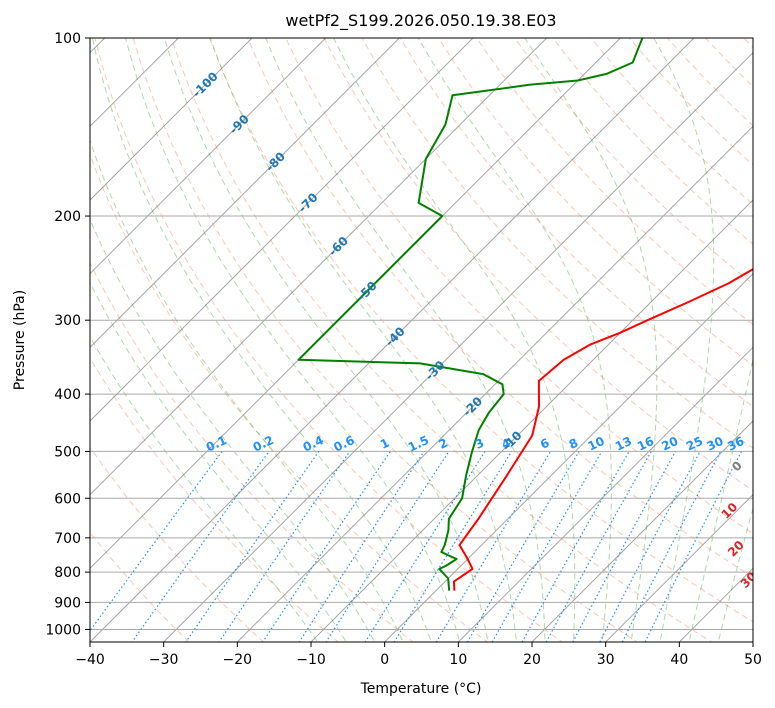 This screenshot has height=708, width=775. I want to click on y-axis: 100 200 300 400 500 600 700 800 900 1000, so click(67, 334).